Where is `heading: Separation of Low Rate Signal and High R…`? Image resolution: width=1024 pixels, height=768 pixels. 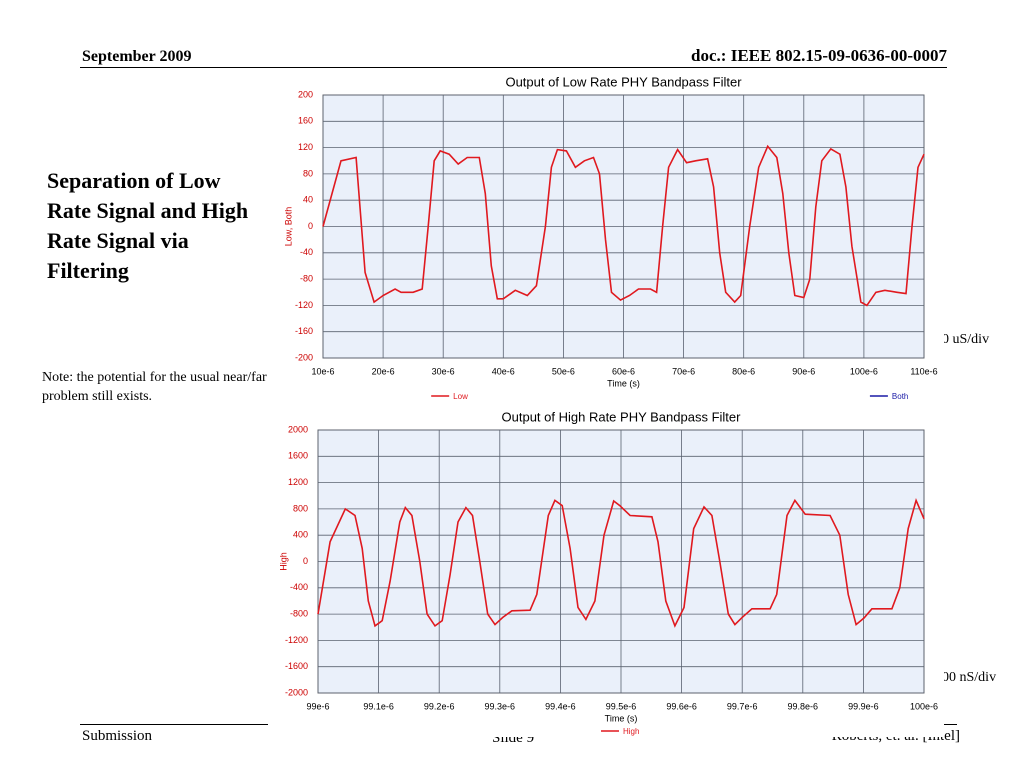 heading: Separation of Low Rate Signal and High R… is located at coordinates (148, 225).